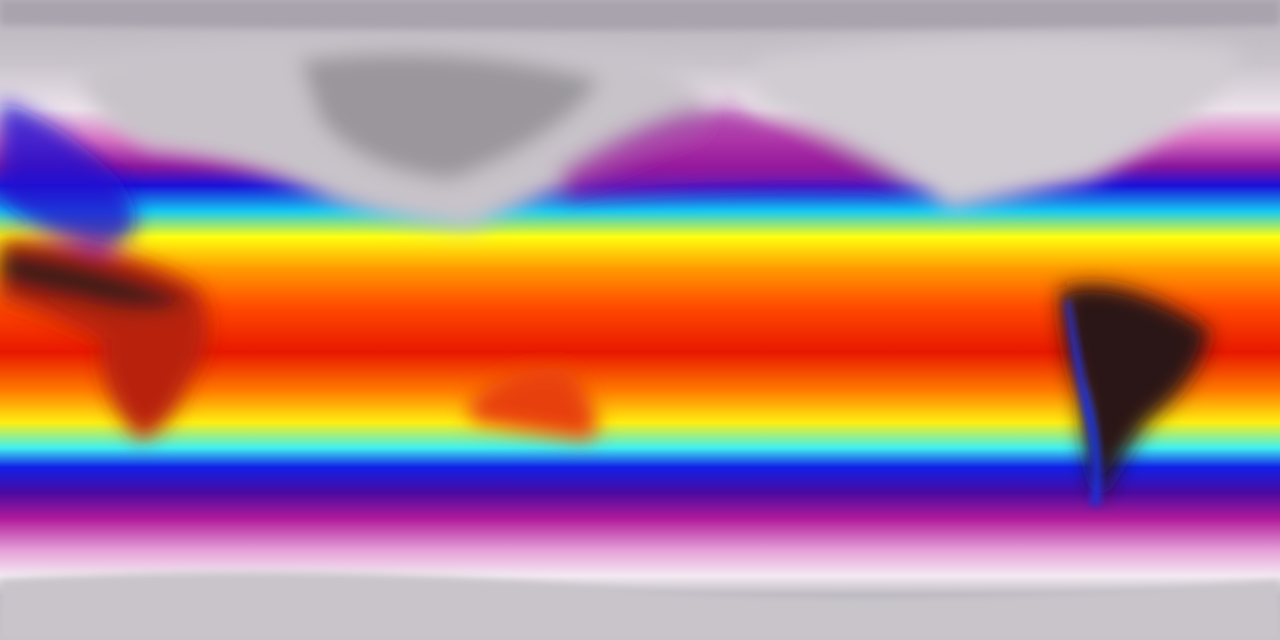 The height and width of the screenshot is (640, 1280). Describe the element at coordinates (450, 117) in the screenshot. I see `eurasia-interior` at that location.